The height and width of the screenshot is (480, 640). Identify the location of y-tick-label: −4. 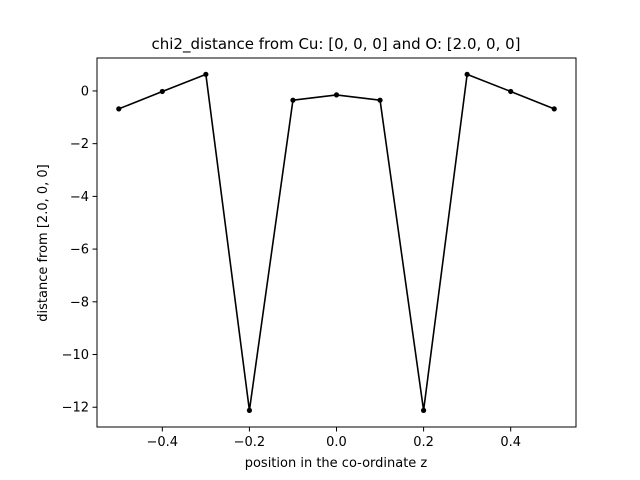
(79, 197).